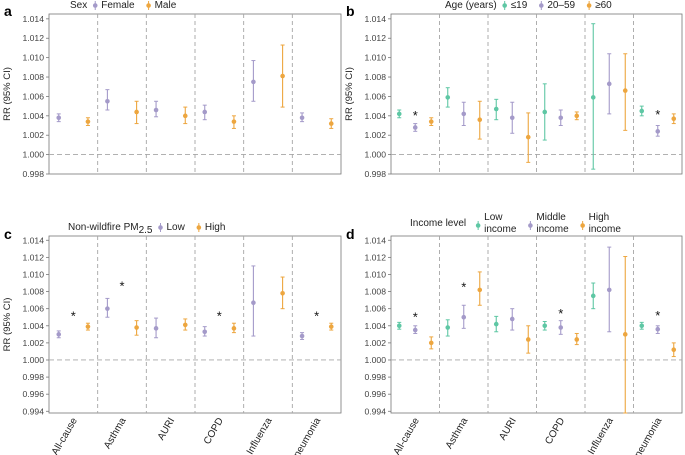 The height and width of the screenshot is (455, 685). I want to click on legend-label: ≤19, so click(519, 5).